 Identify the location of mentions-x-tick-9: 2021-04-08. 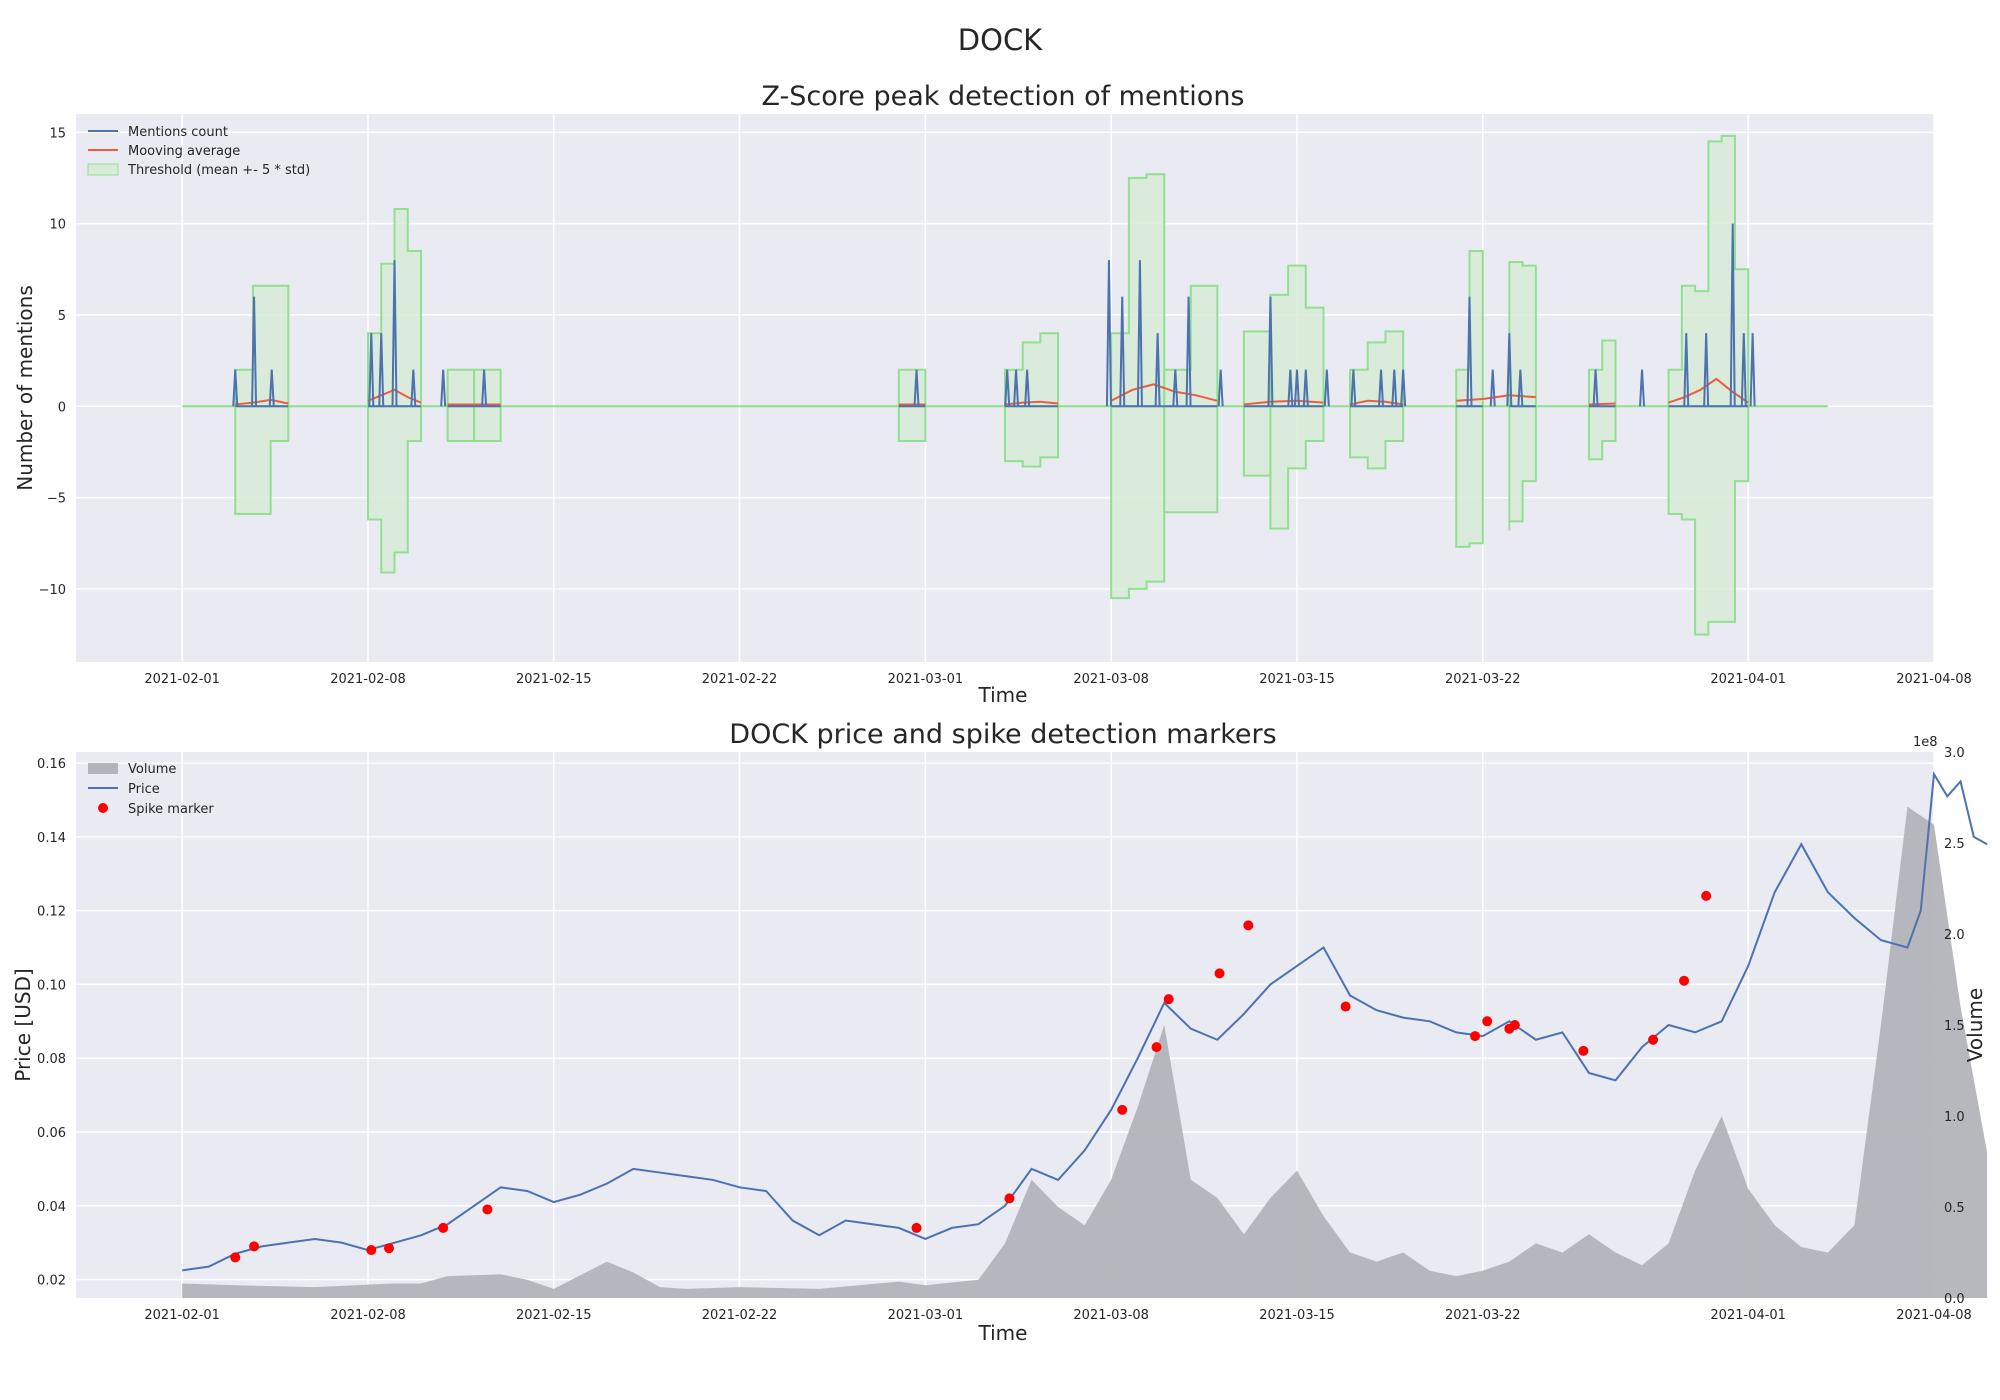
(1934, 679).